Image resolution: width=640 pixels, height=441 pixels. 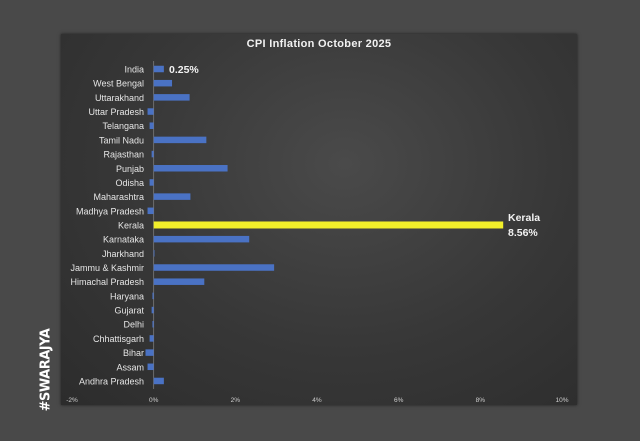 What do you see at coordinates (524, 218) in the screenshot?
I see `data-label: Kerala` at bounding box center [524, 218].